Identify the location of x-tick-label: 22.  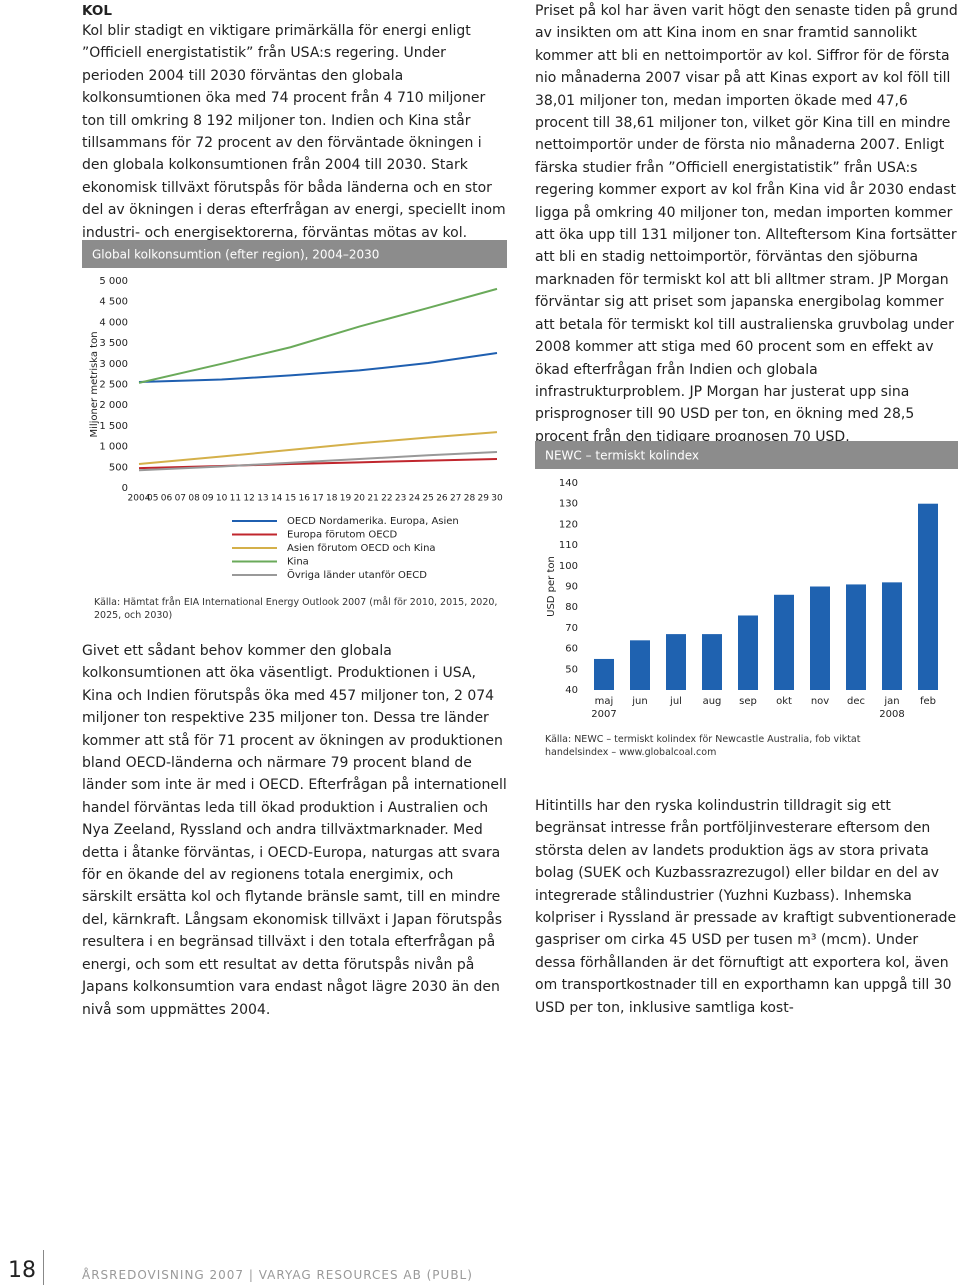
(386, 499).